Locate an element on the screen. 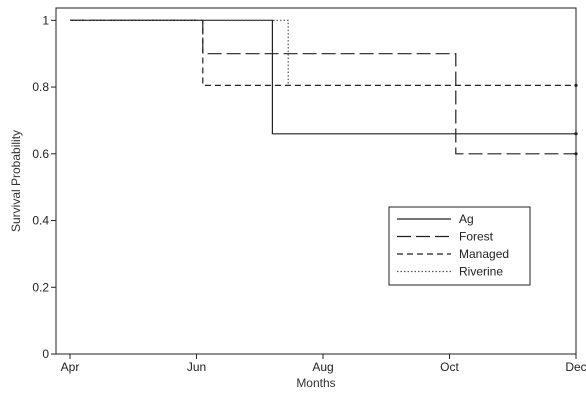  y-axis-label: Survival Probability is located at coordinates (16, 181).